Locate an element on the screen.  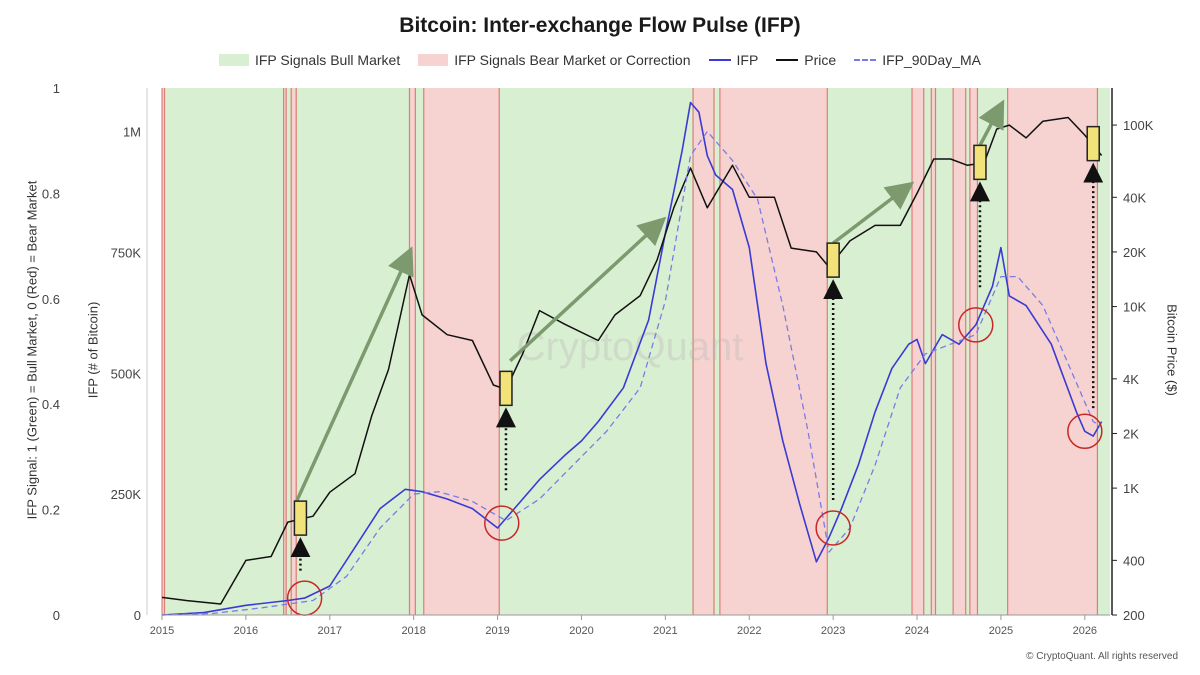
price-tick-label: 40K is located at coordinates (1134, 197).